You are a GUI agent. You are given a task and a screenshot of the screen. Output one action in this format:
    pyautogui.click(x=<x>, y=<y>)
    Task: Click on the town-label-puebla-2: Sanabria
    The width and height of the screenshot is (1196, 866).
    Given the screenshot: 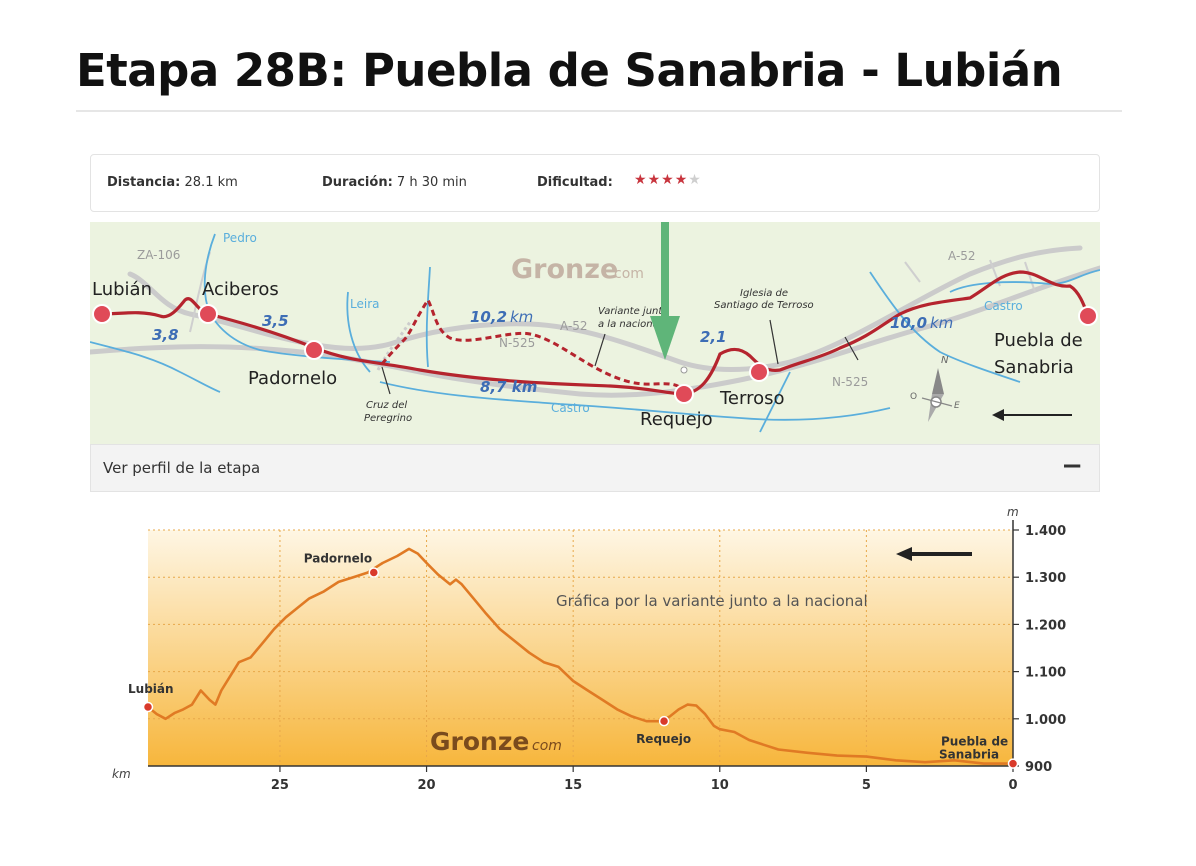 What is the action you would take?
    pyautogui.click(x=1034, y=367)
    